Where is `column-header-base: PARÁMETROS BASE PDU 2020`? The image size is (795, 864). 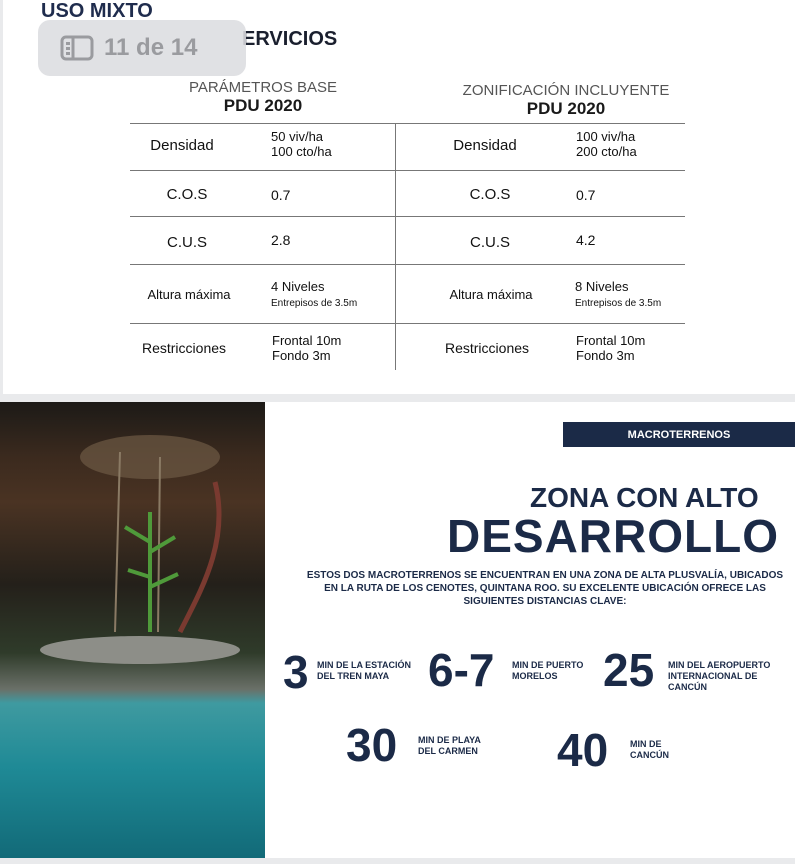 column-header-base: PARÁMETROS BASE PDU 2020 is located at coordinates (263, 97).